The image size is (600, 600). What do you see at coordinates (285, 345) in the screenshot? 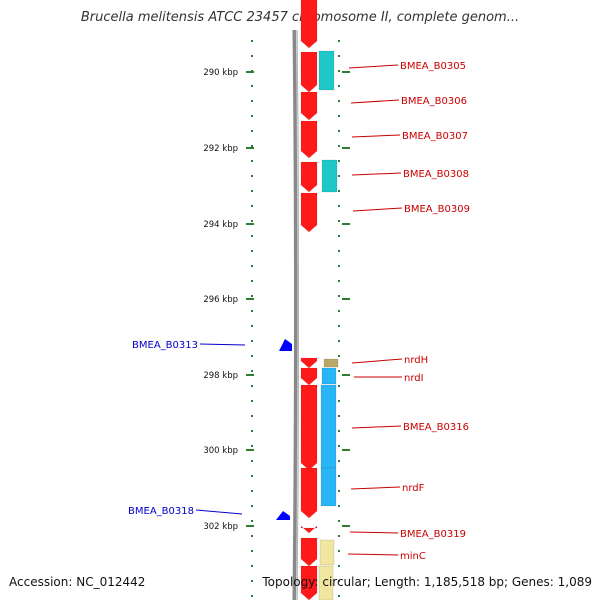
I see `cds-reverse-arrow` at bounding box center [285, 345].